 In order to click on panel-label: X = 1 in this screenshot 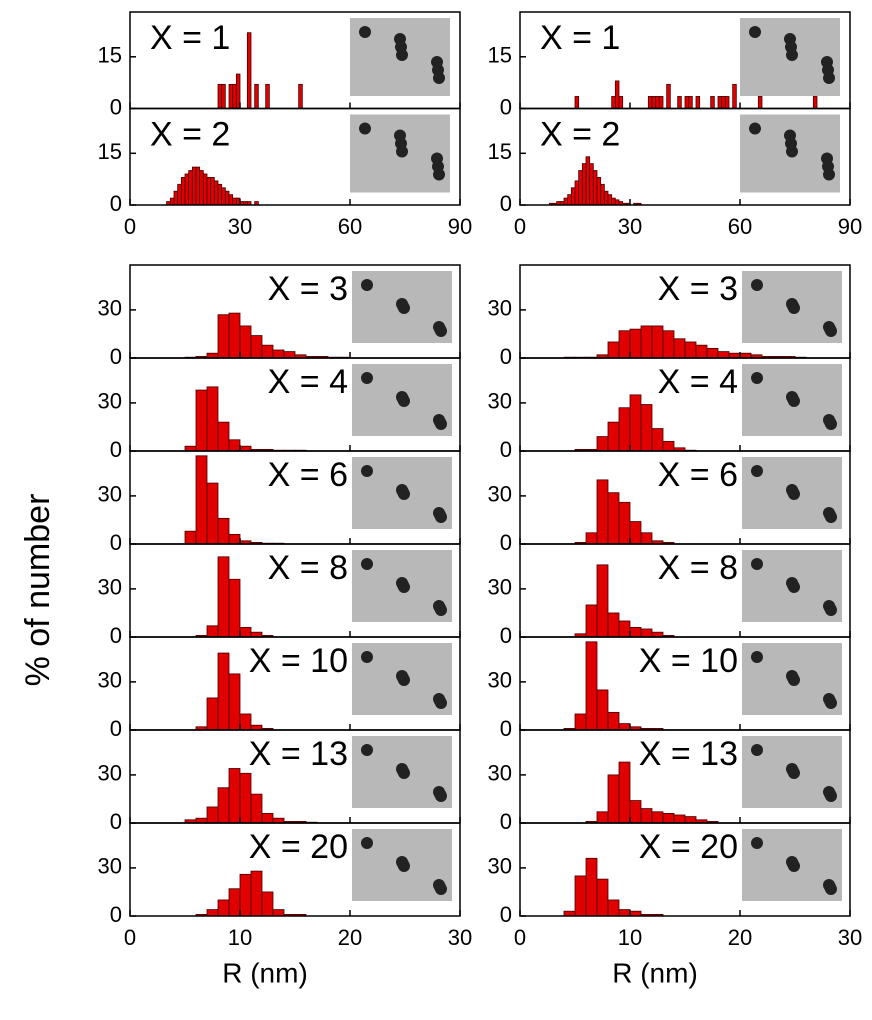, I will do `click(190, 38)`.